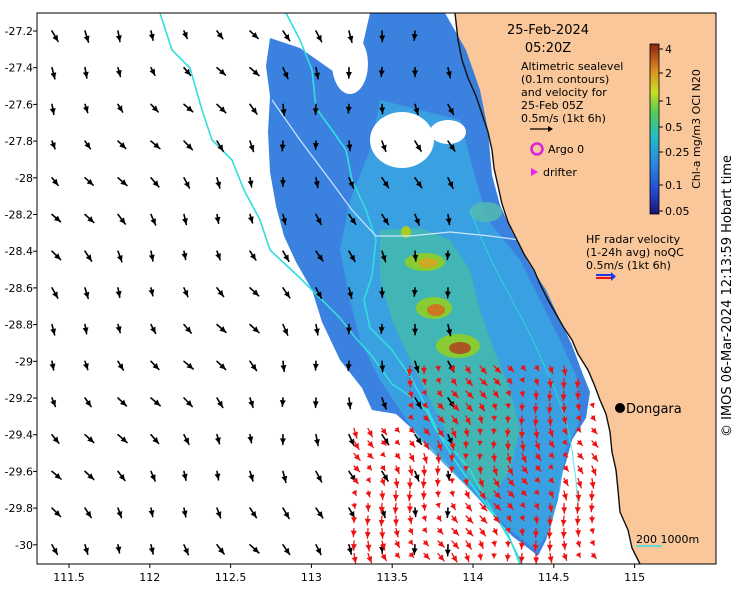 The width and height of the screenshot is (740, 592). What do you see at coordinates (231, 577) in the screenshot?
I see `longitude-tick-label: 112.5` at bounding box center [231, 577].